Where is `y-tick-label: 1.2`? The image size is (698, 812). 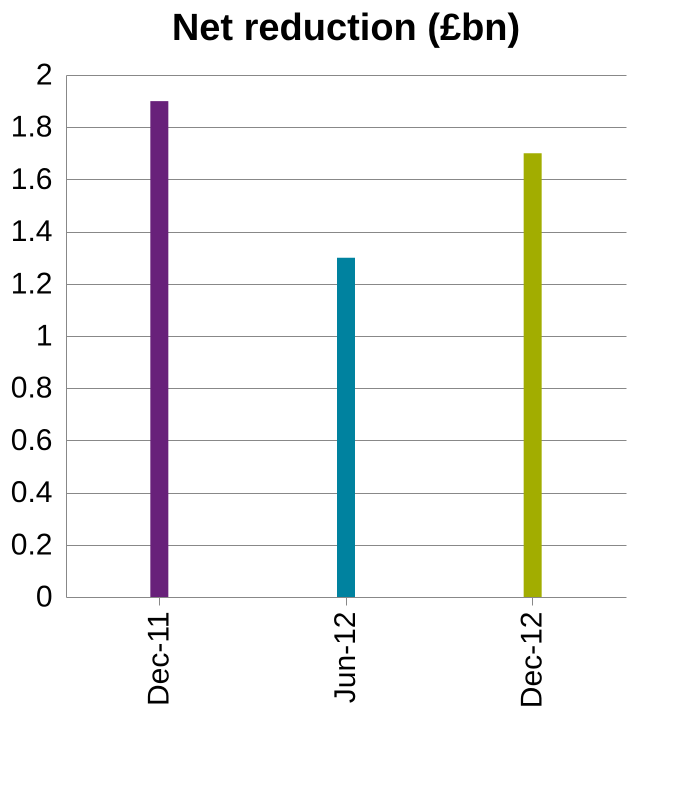 y-tick-label: 1.2 is located at coordinates (31, 283).